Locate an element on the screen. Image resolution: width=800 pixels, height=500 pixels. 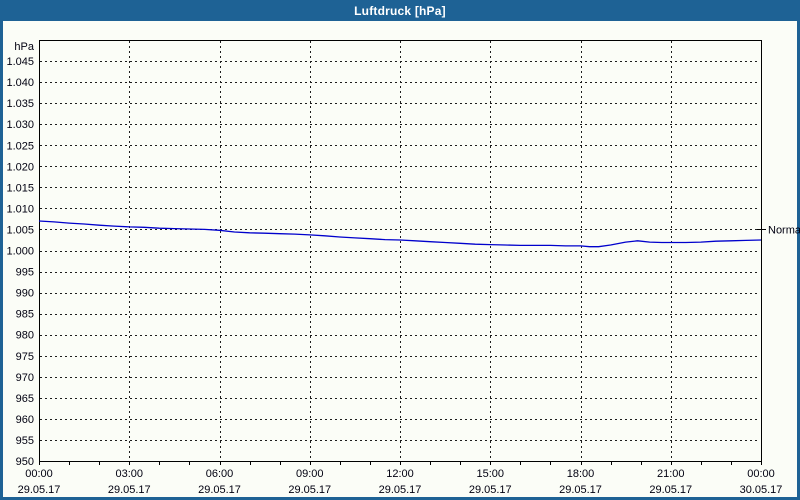
x-axis-time-label: 21:00 is located at coordinates (671, 474).